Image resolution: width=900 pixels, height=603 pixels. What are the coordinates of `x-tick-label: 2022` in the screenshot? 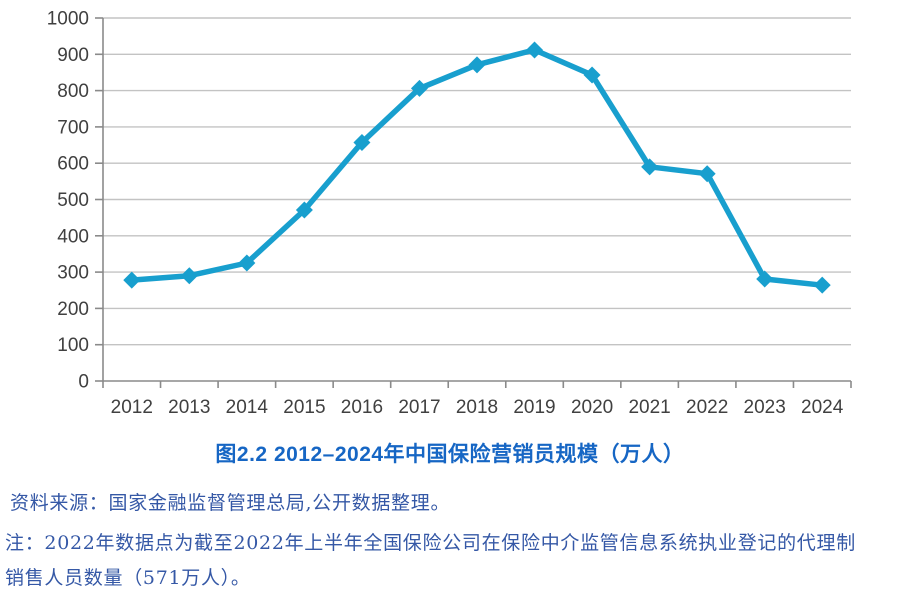 It's located at (707, 407).